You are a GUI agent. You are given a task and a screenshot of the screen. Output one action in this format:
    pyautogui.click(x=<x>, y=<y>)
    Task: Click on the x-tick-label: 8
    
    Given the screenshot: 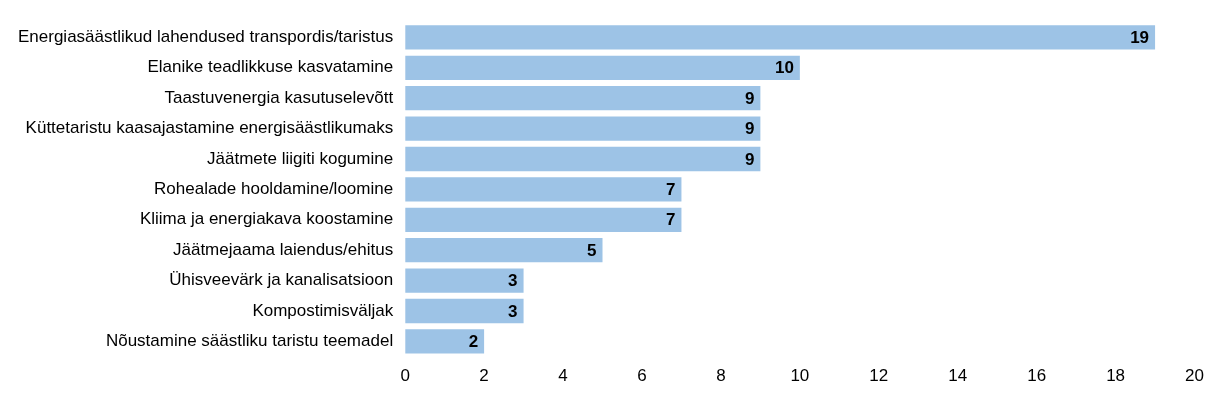 What is the action you would take?
    pyautogui.click(x=721, y=376)
    